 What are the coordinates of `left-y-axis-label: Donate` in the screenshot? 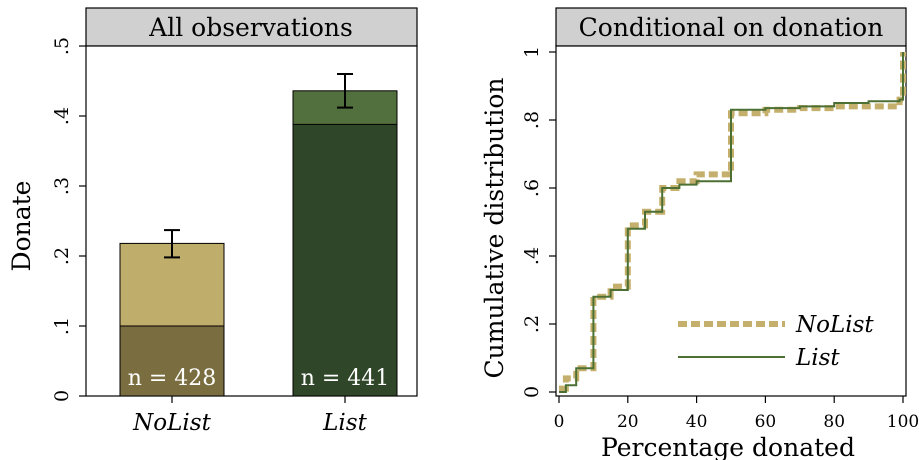 It's located at (21, 226).